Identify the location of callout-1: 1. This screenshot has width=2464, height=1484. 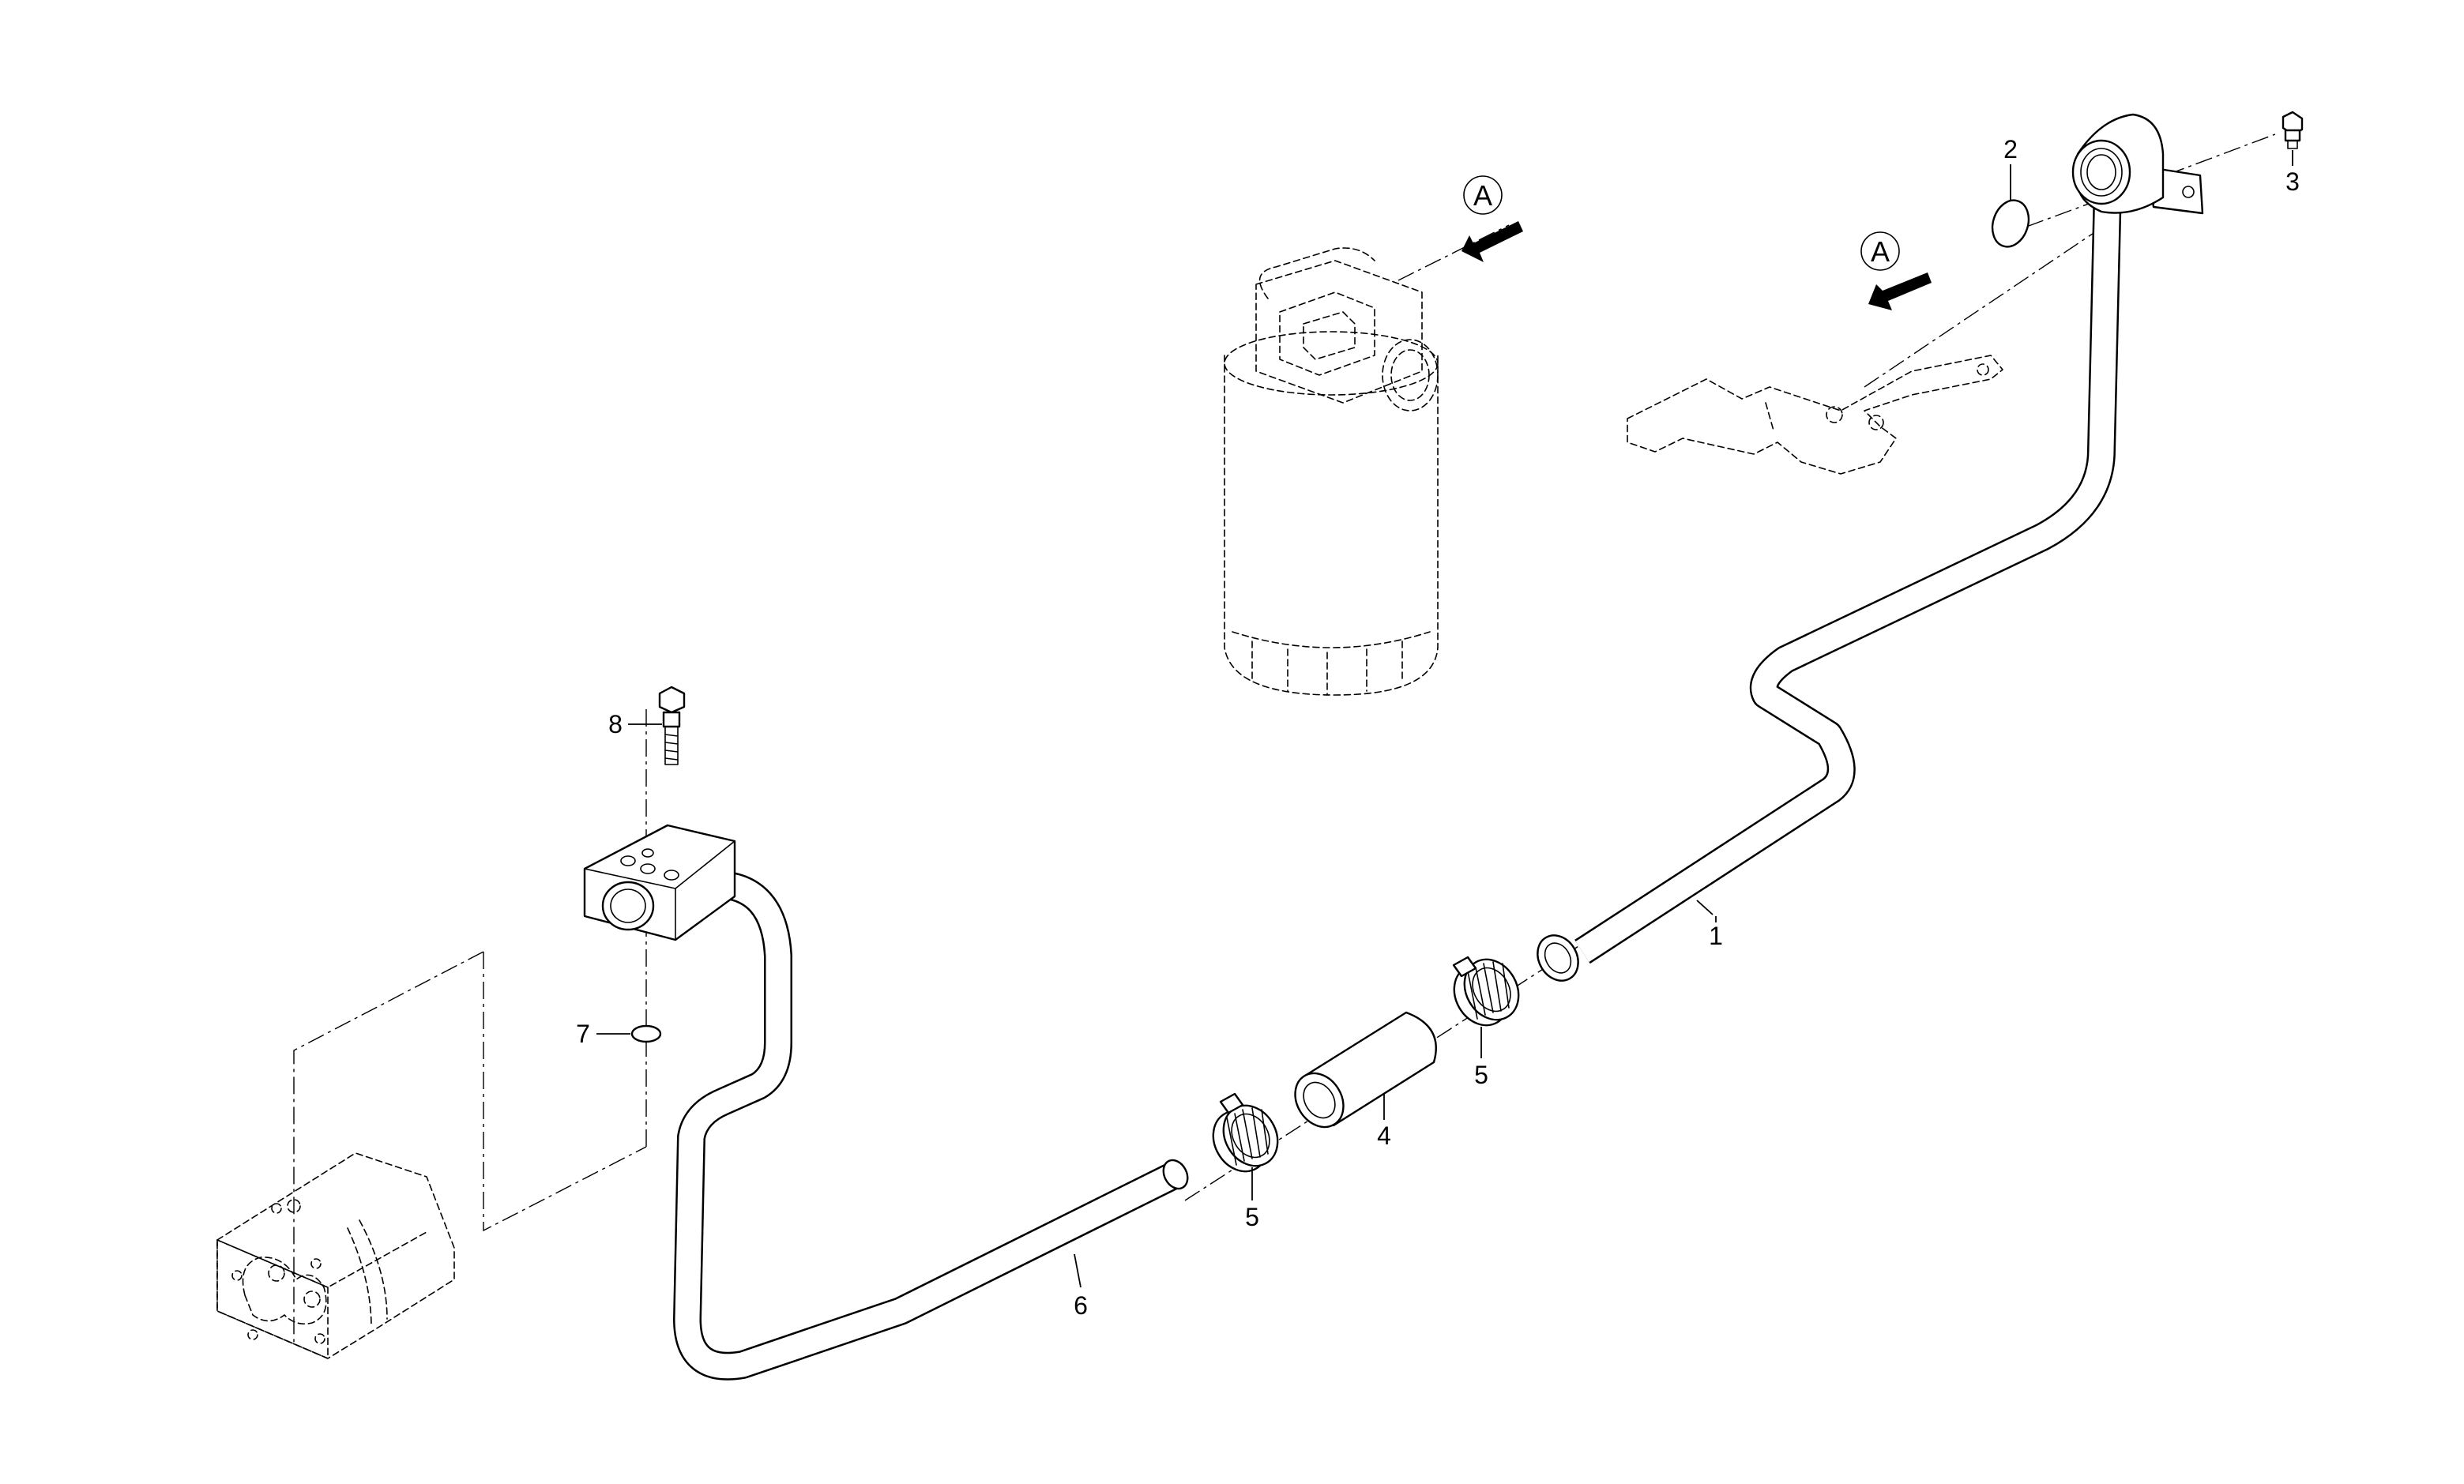
(1716, 936).